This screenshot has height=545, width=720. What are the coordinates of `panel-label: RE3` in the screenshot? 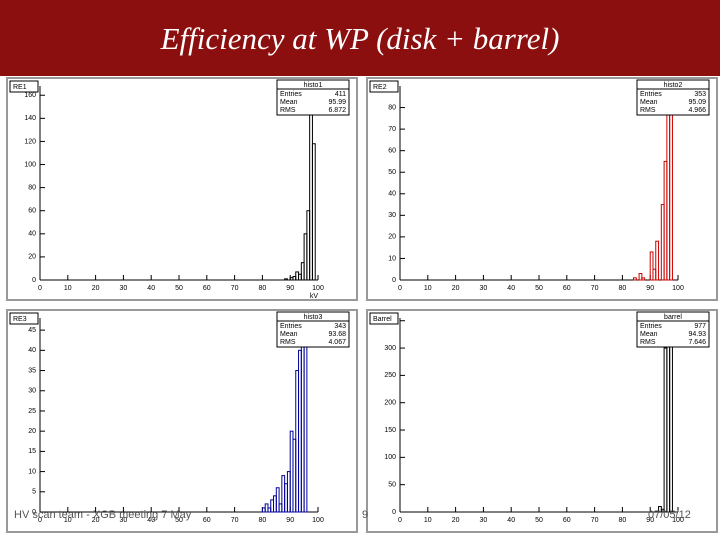 It's located at (20, 319).